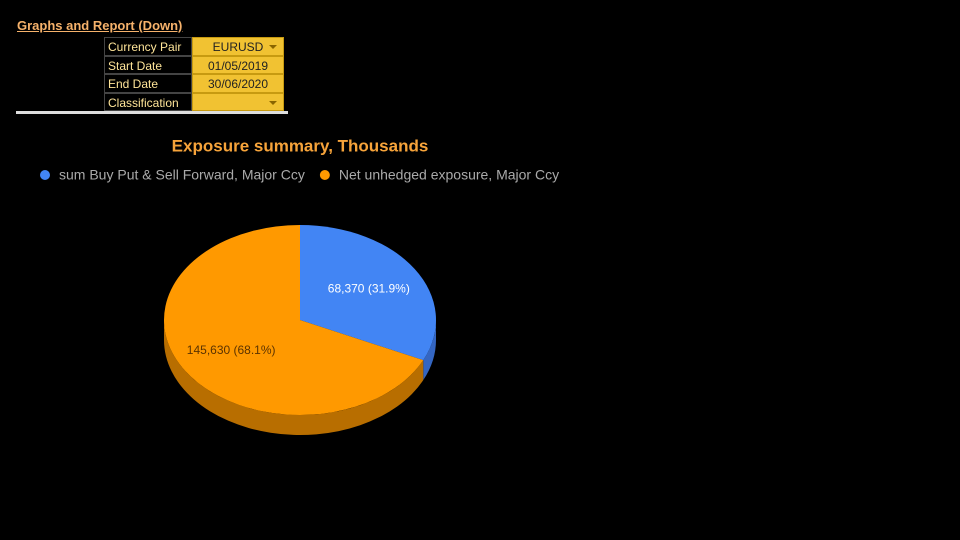  What do you see at coordinates (369, 289) in the screenshot?
I see `data-label: 68,370 (31.9%)` at bounding box center [369, 289].